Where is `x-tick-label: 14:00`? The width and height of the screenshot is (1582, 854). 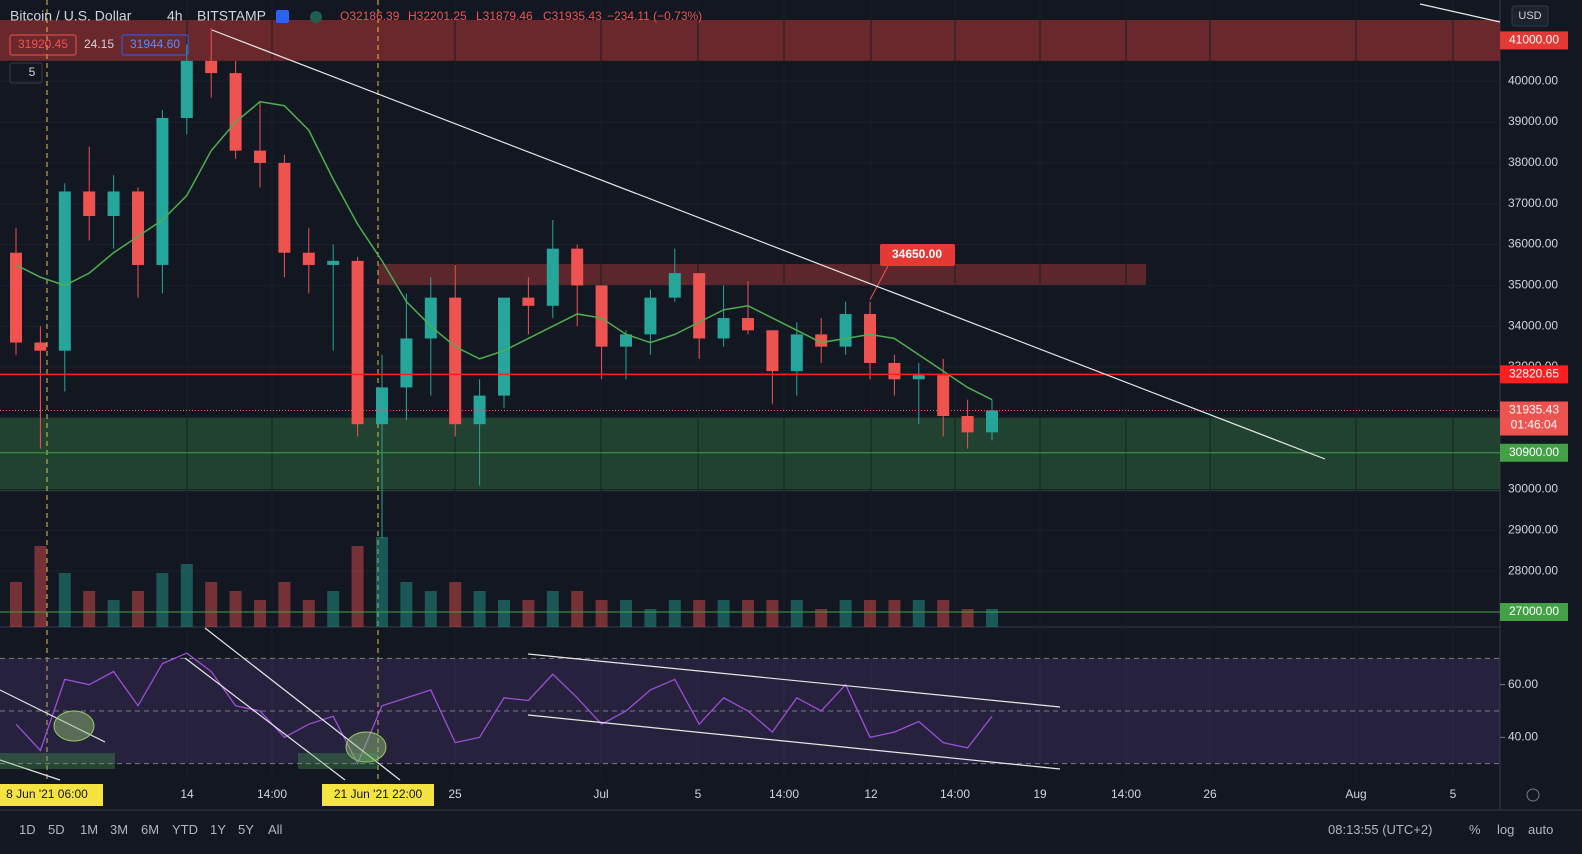
x-tick-label: 14:00 is located at coordinates (272, 794).